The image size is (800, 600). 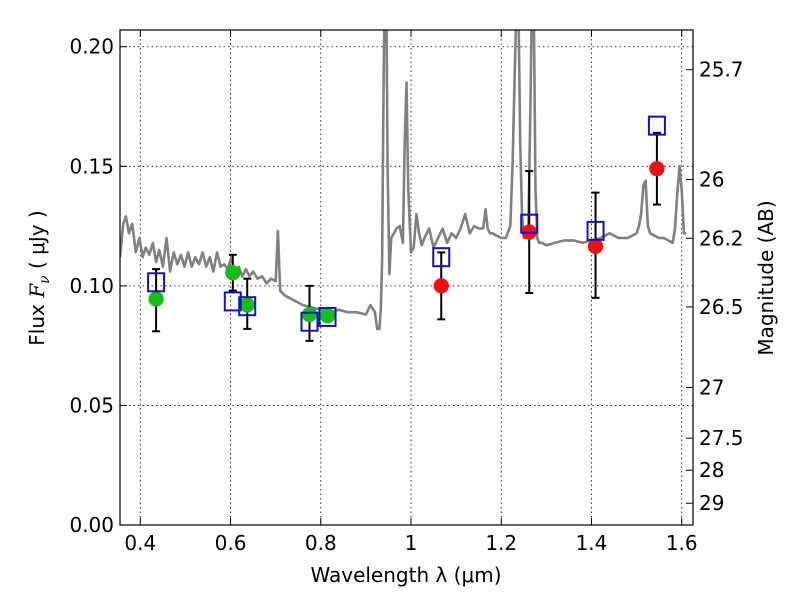 What do you see at coordinates (411, 543) in the screenshot?
I see `x-tick-label: 1` at bounding box center [411, 543].